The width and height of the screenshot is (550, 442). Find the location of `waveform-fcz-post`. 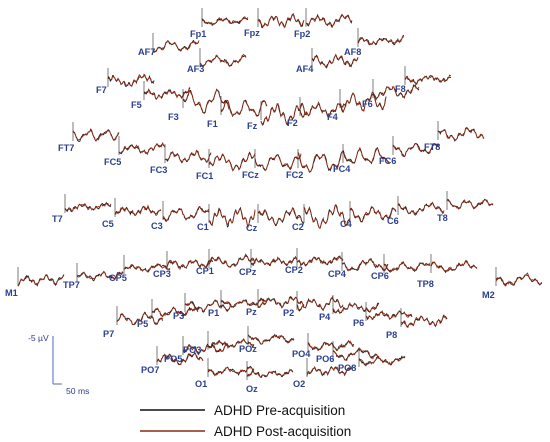

waveform-fcz-post is located at coordinates (278, 162).